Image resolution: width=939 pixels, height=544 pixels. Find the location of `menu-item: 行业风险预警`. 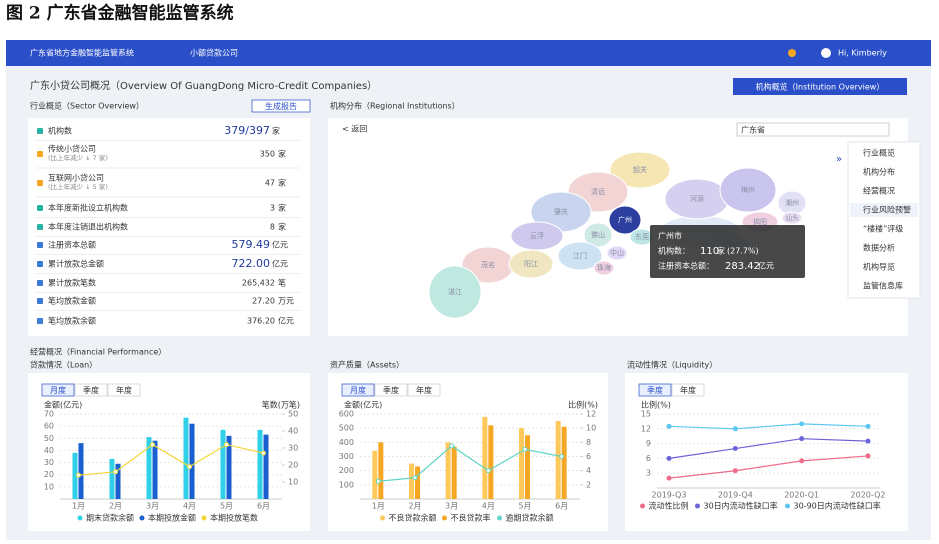

menu-item: 行业风险预警 is located at coordinates (887, 210).